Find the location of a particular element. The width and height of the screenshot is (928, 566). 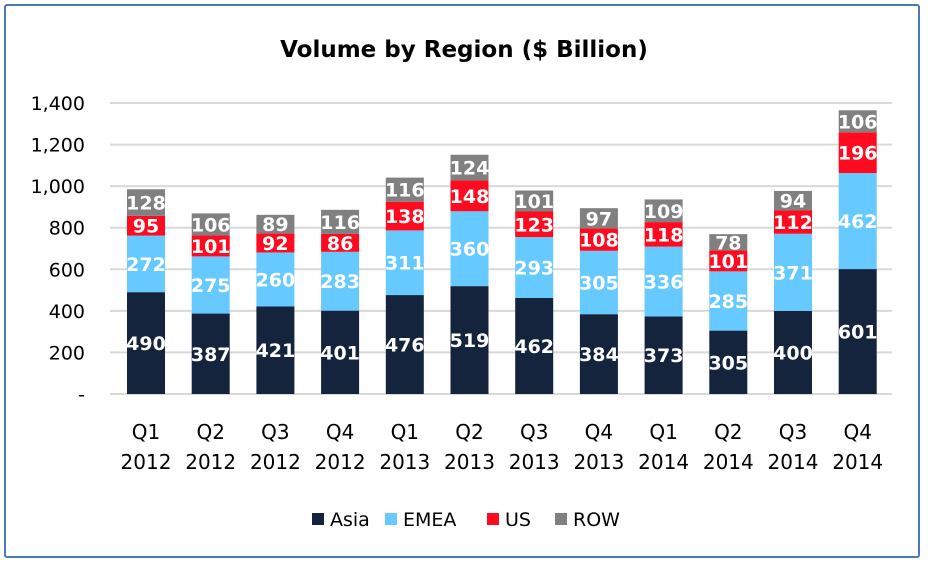

legend-label: US is located at coordinates (518, 520).